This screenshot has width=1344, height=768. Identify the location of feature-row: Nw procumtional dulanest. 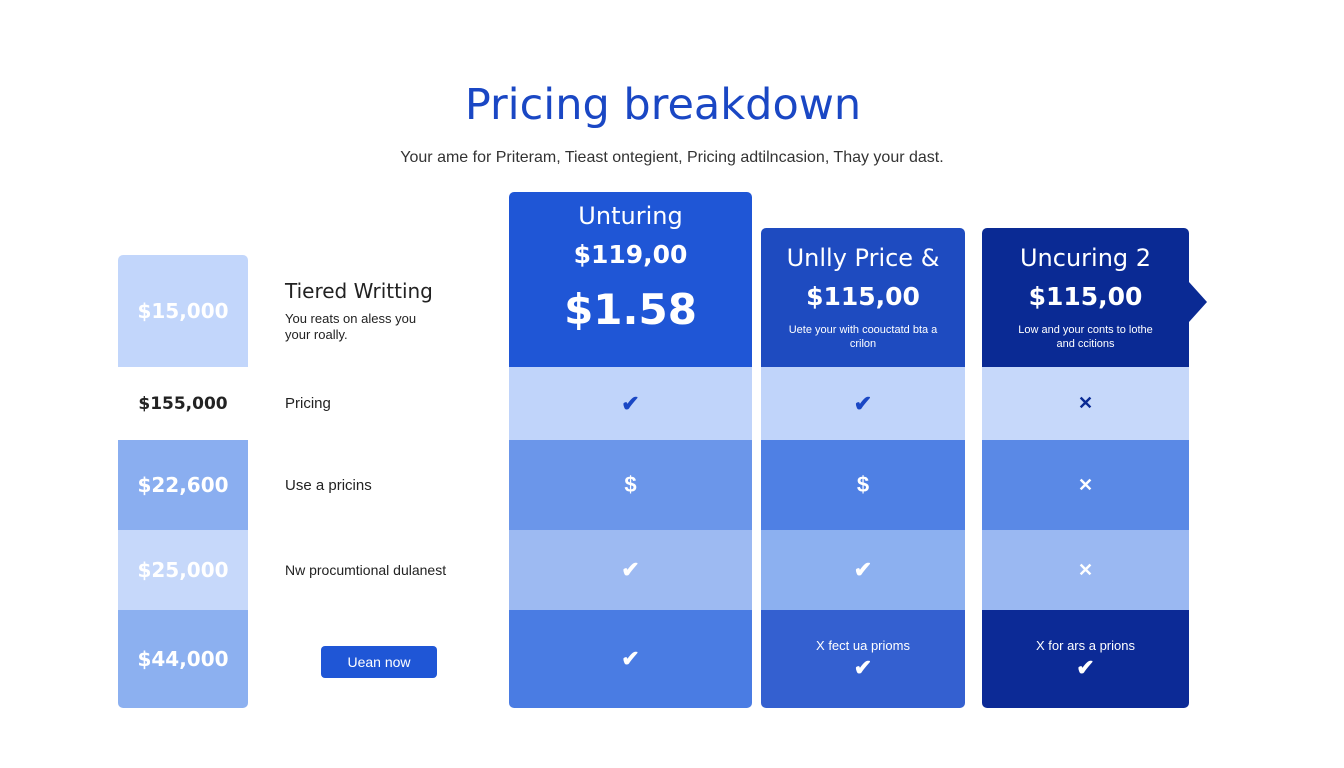
(376, 570).